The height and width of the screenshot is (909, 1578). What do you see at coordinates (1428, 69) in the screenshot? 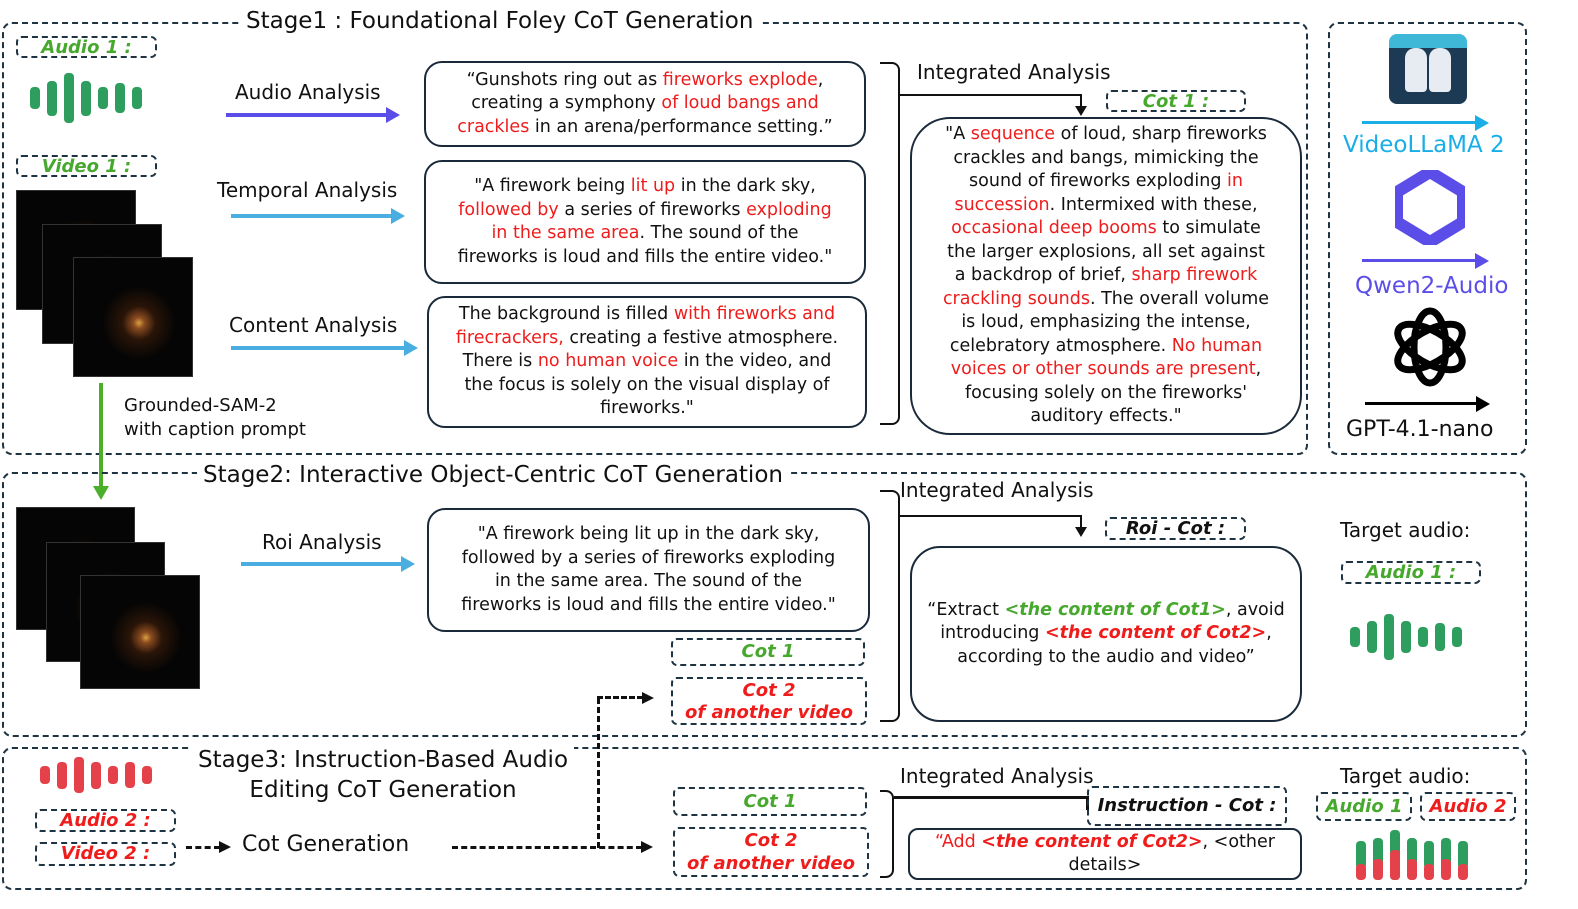
I see `llama-icon` at bounding box center [1428, 69].